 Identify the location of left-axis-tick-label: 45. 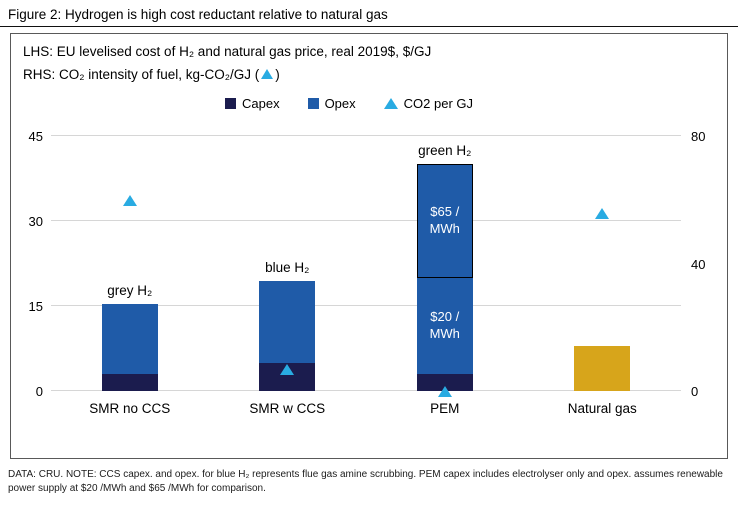
(35, 136).